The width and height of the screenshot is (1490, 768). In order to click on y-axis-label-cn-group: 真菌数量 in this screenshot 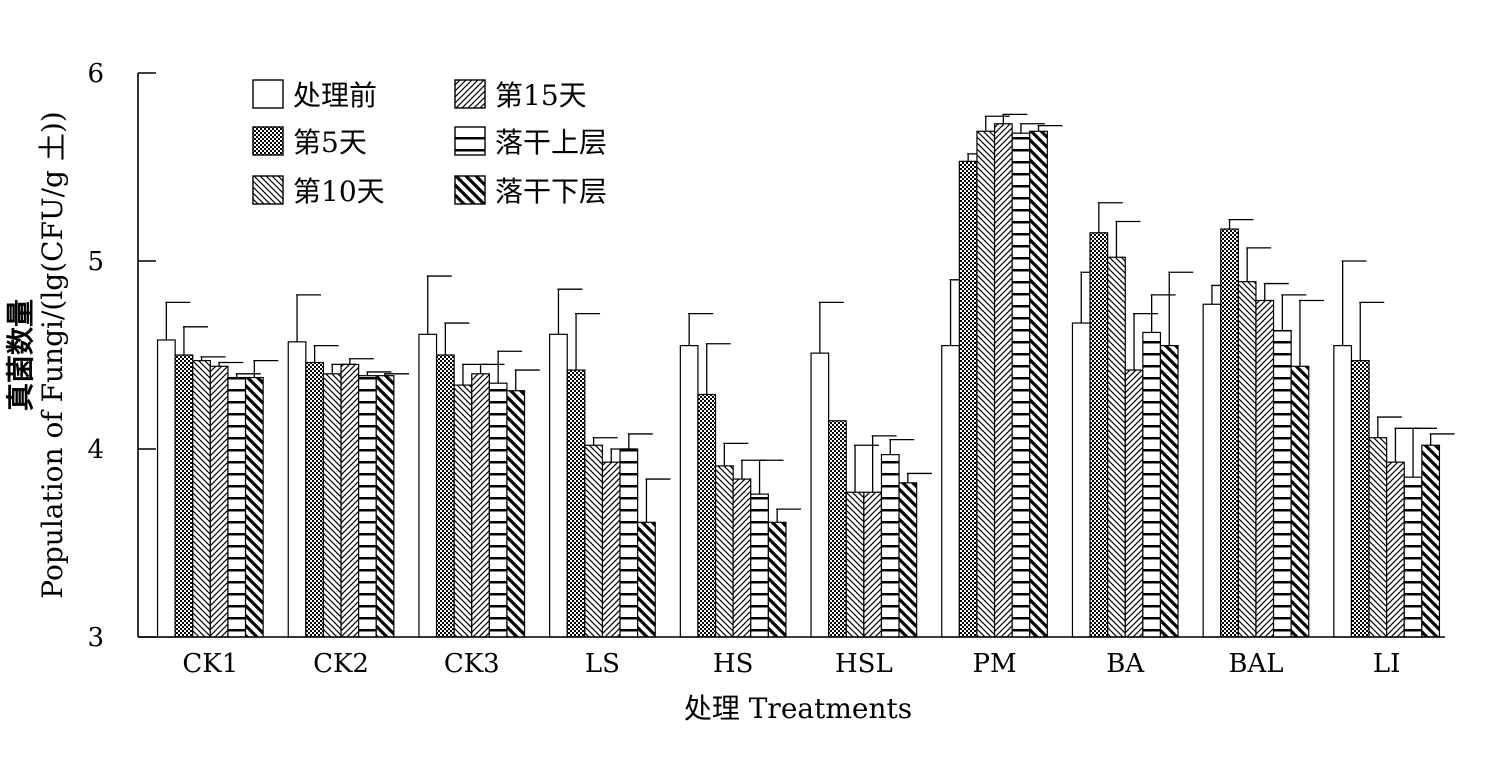, I will do `click(20, 355)`.